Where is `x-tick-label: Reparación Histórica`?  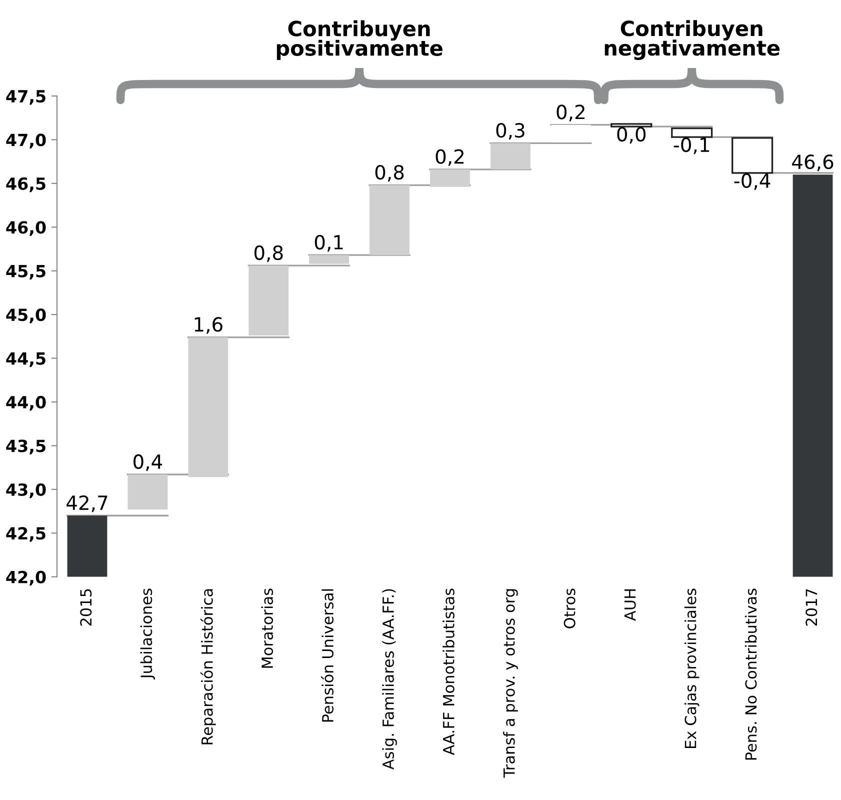 x-tick-label: Reparación Histórica is located at coordinates (208, 666).